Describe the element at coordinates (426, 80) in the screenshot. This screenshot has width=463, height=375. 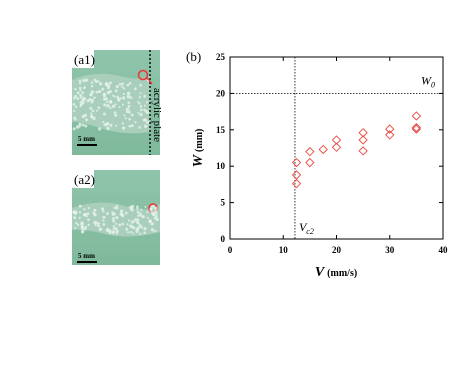
I see `label-symbol: W` at that location.